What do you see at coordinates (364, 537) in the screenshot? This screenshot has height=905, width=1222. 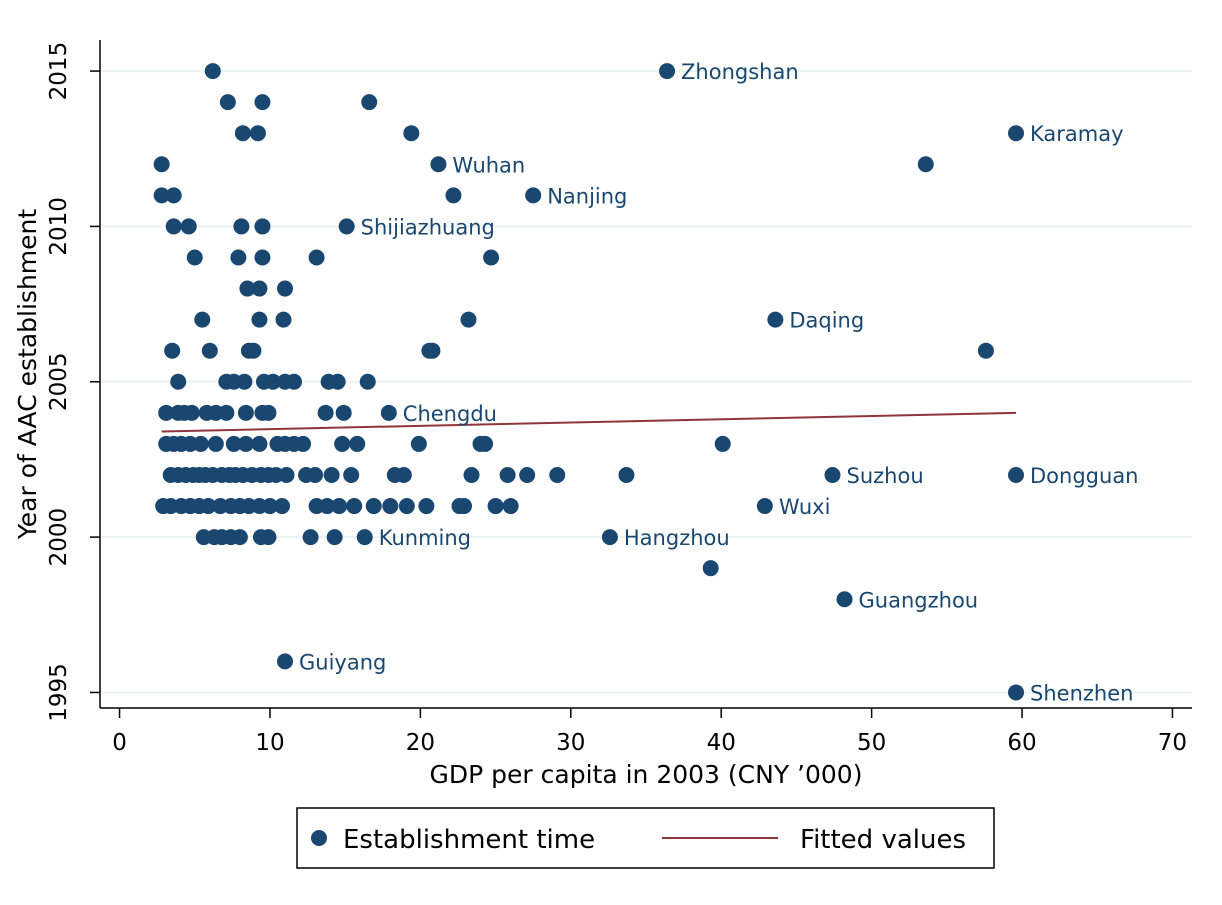 I see `data-point-kunming` at bounding box center [364, 537].